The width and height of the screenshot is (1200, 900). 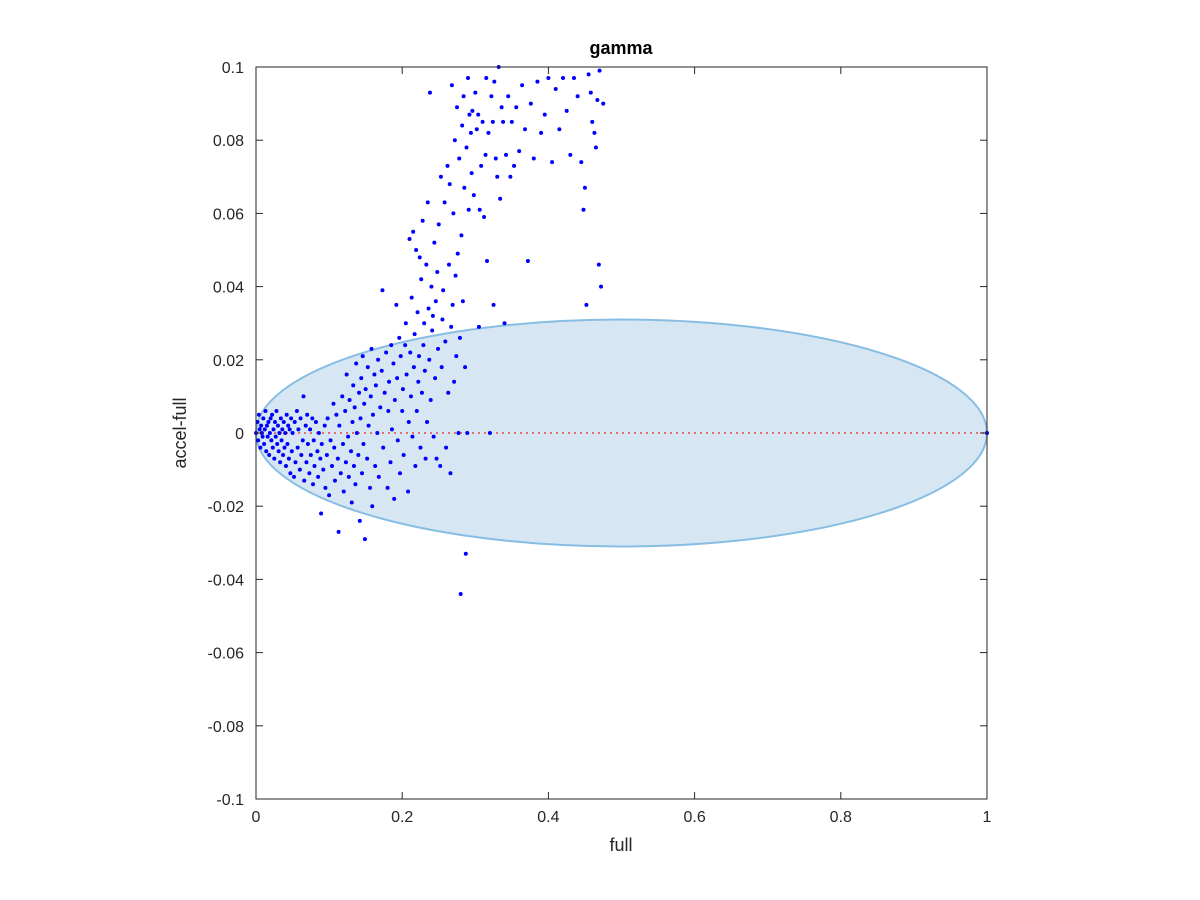 I want to click on y-tick-label: 0.1, so click(x=233, y=68).